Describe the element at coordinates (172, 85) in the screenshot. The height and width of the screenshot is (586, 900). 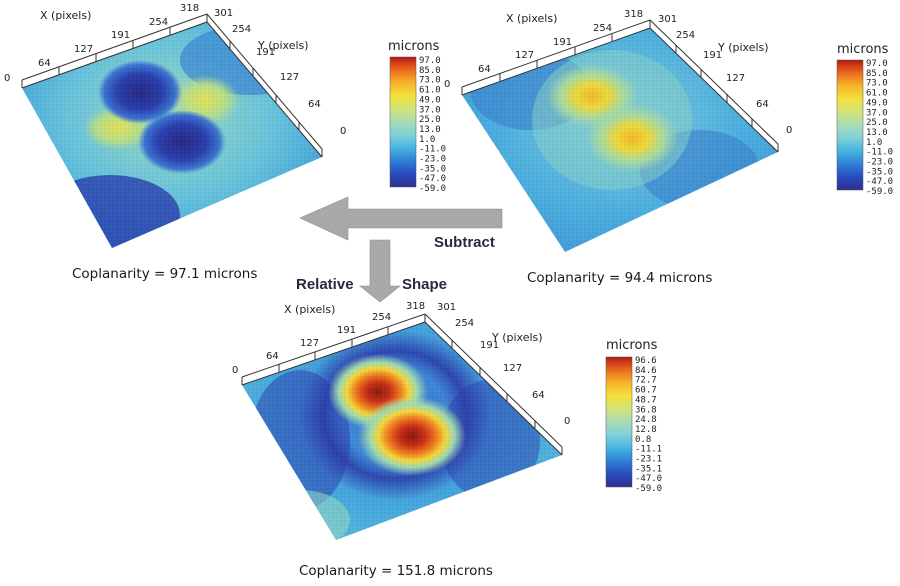
I see `axes-top-left` at that location.